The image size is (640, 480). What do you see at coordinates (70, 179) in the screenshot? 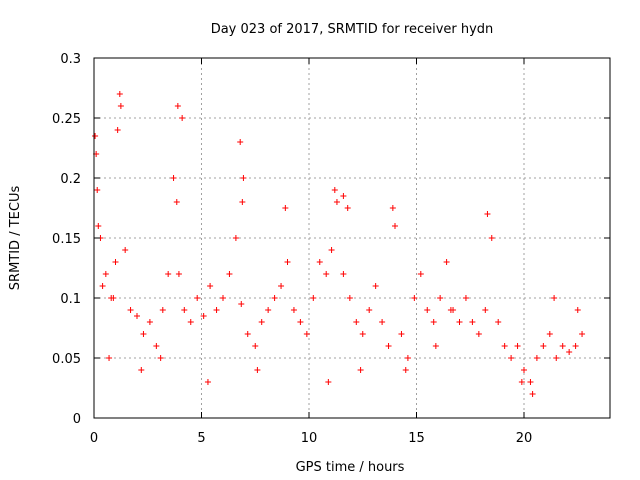
I see `y-tick-label: 0.2` at bounding box center [70, 179].